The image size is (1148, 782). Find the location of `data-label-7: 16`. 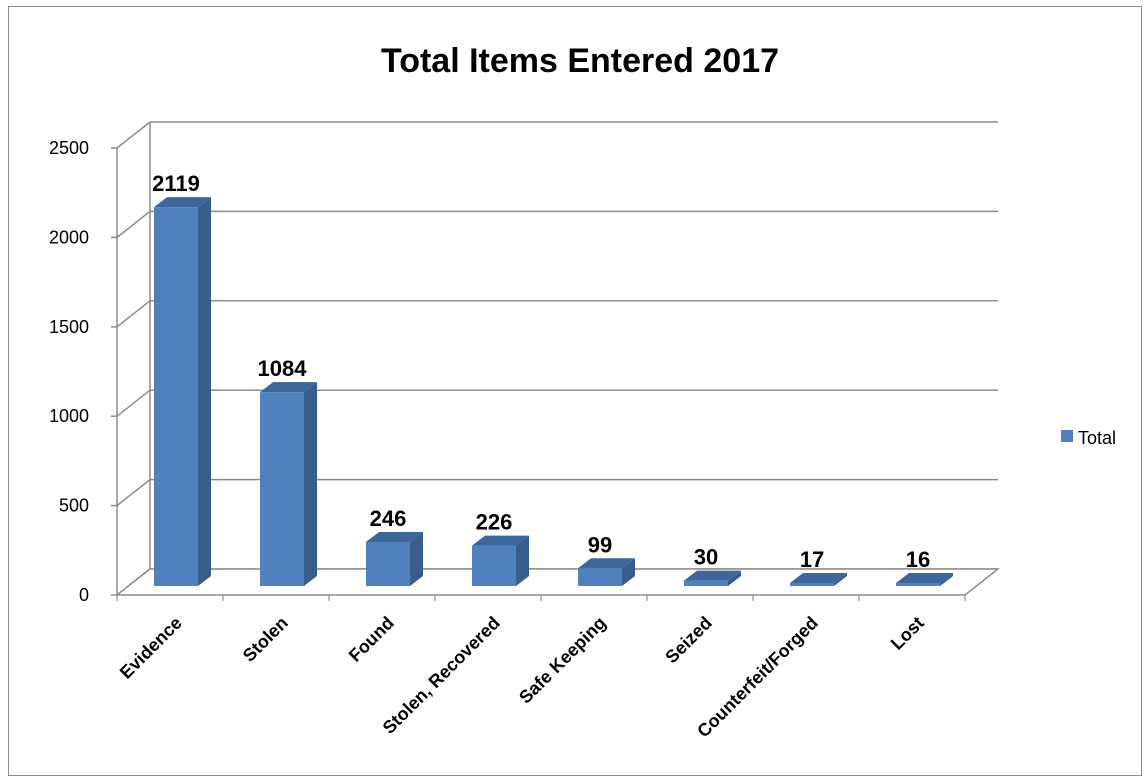

data-label-7: 16 is located at coordinates (918, 559).